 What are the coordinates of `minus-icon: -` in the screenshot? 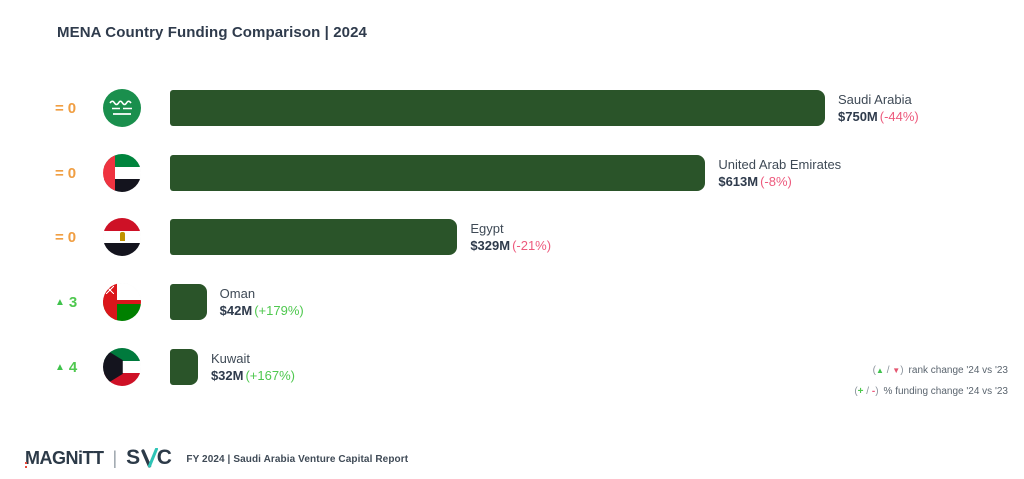 It's located at (873, 391).